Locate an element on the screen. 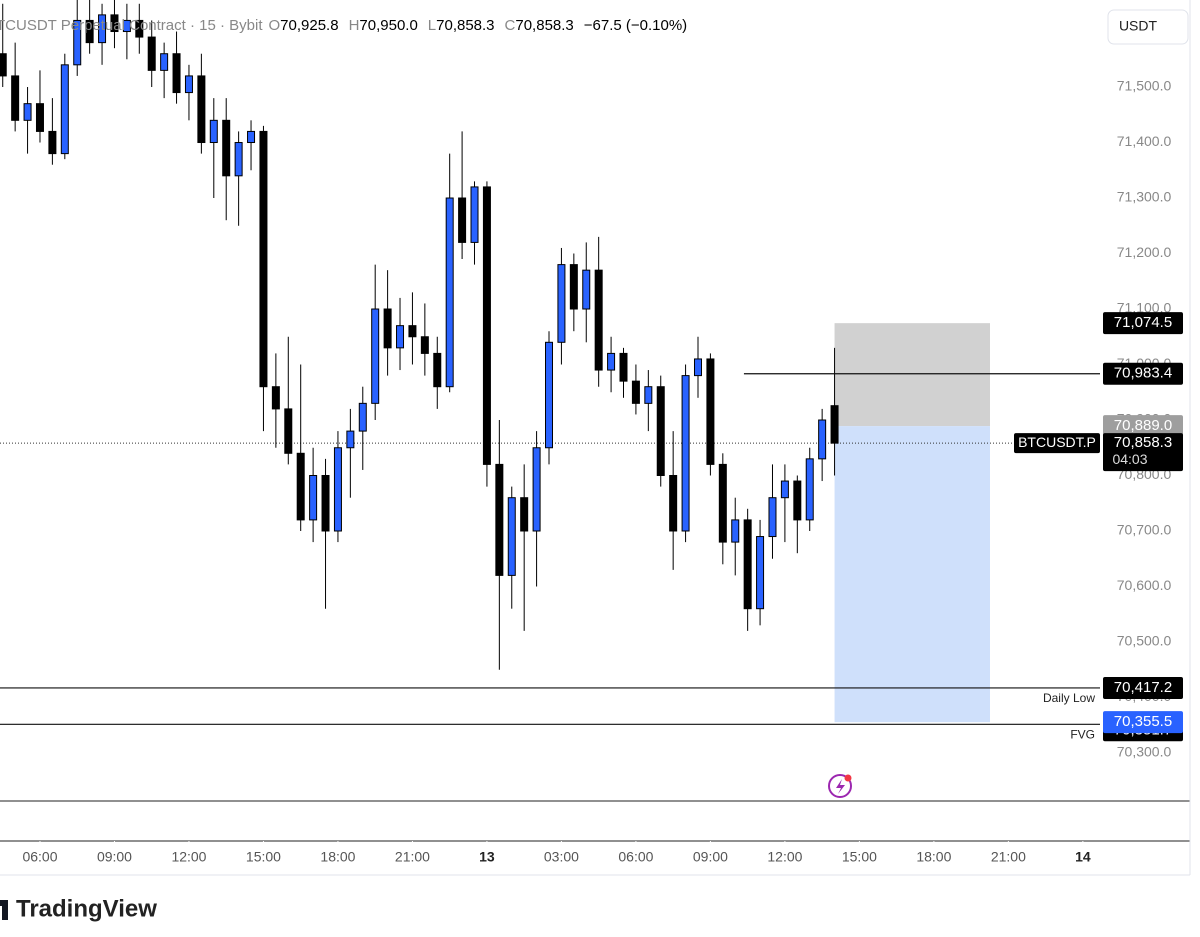  y-tick-label: 70,600.0 is located at coordinates (1144, 585).